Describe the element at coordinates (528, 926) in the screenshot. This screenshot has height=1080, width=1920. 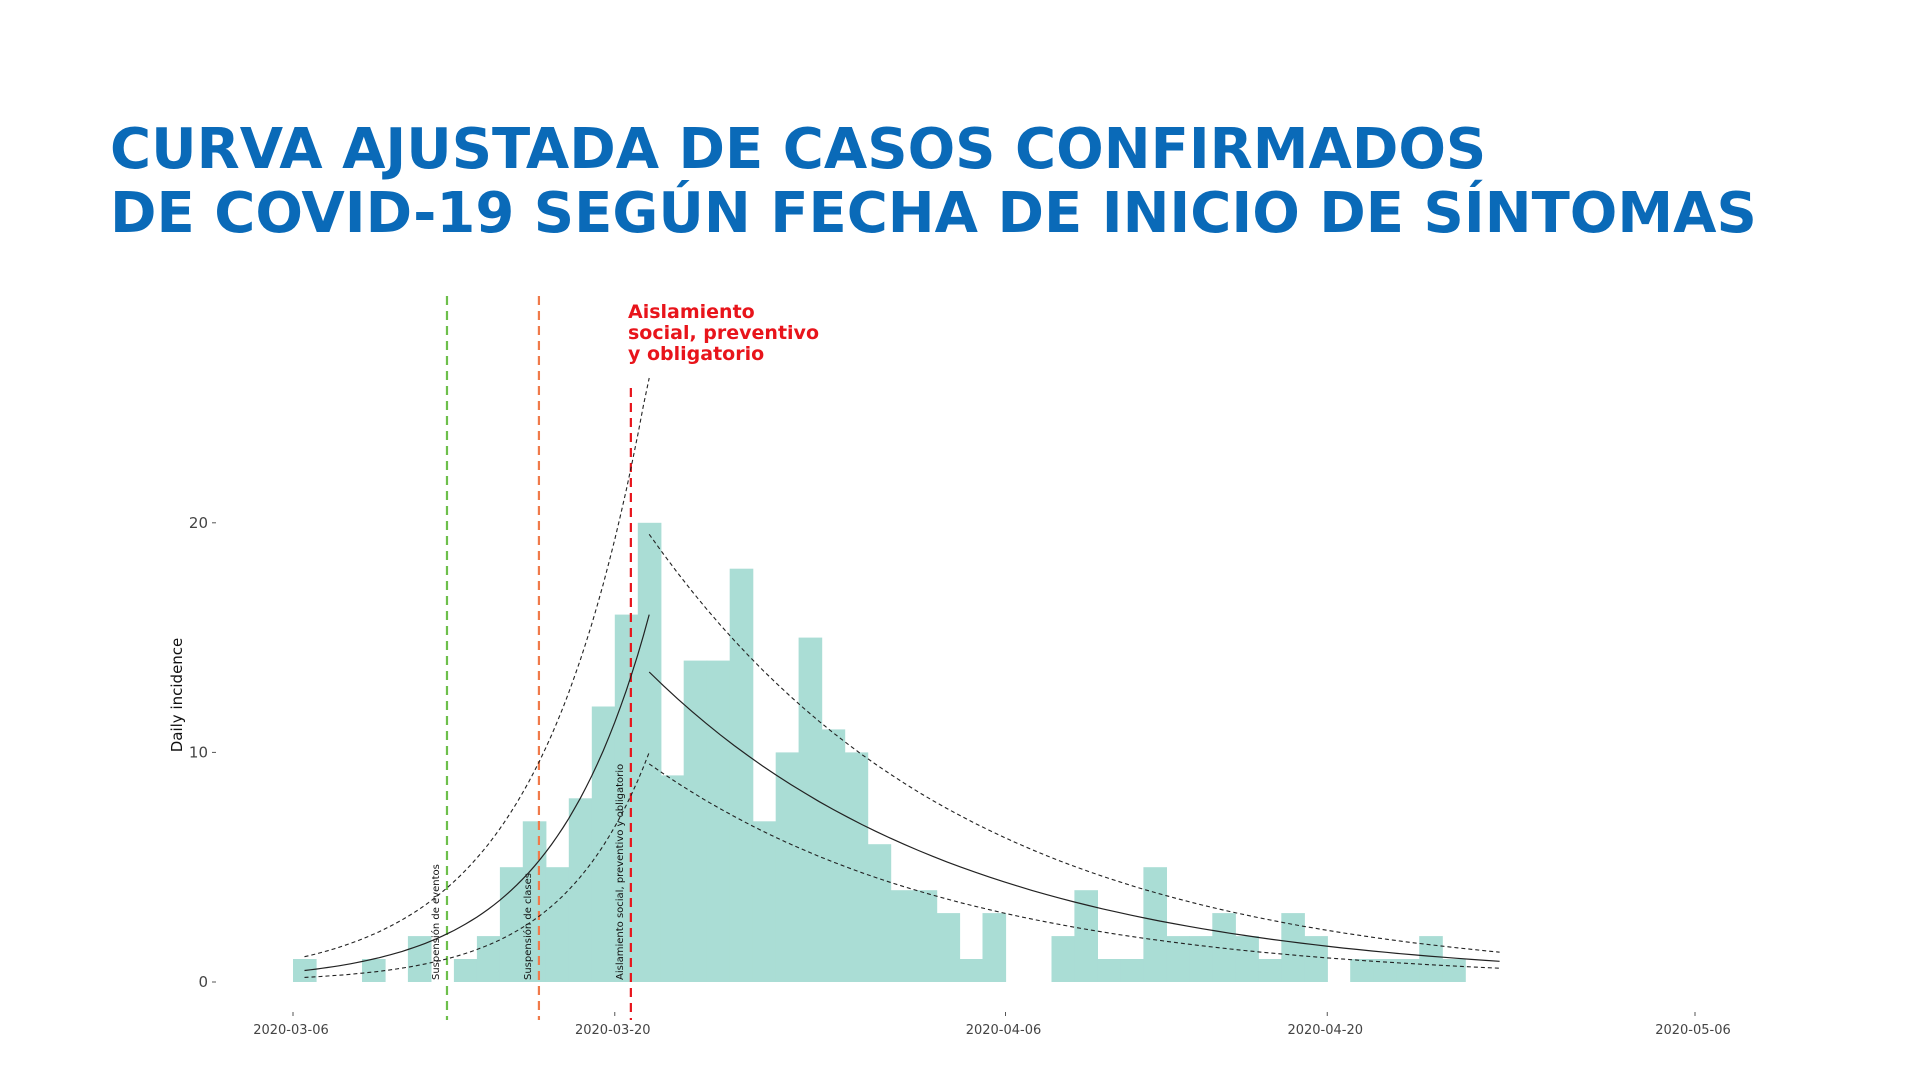
I see `event-label: Suspensión de clases` at that location.